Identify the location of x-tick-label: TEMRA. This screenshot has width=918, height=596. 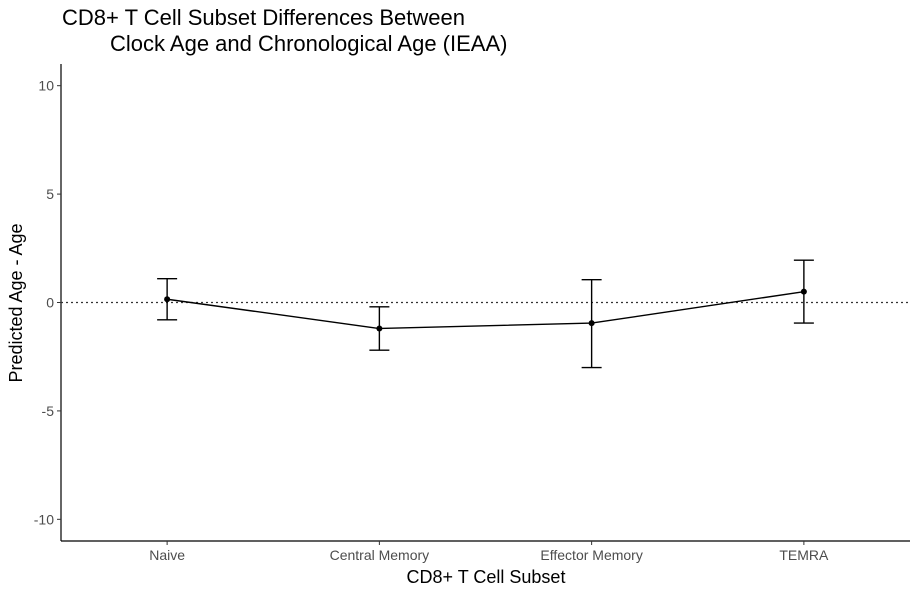
(804, 555).